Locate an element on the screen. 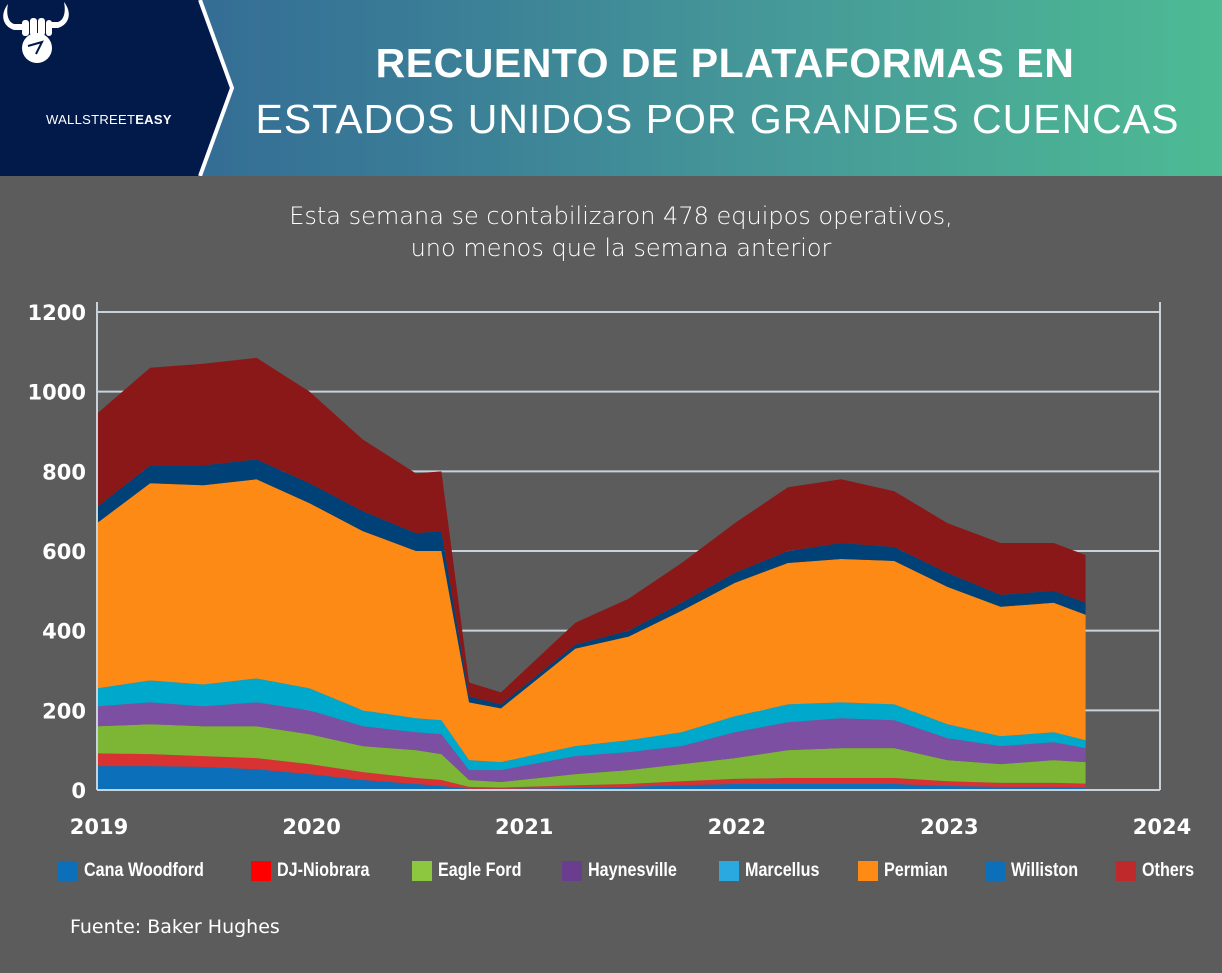 This screenshot has height=973, width=1222. area-marcellus is located at coordinates (591, 724).